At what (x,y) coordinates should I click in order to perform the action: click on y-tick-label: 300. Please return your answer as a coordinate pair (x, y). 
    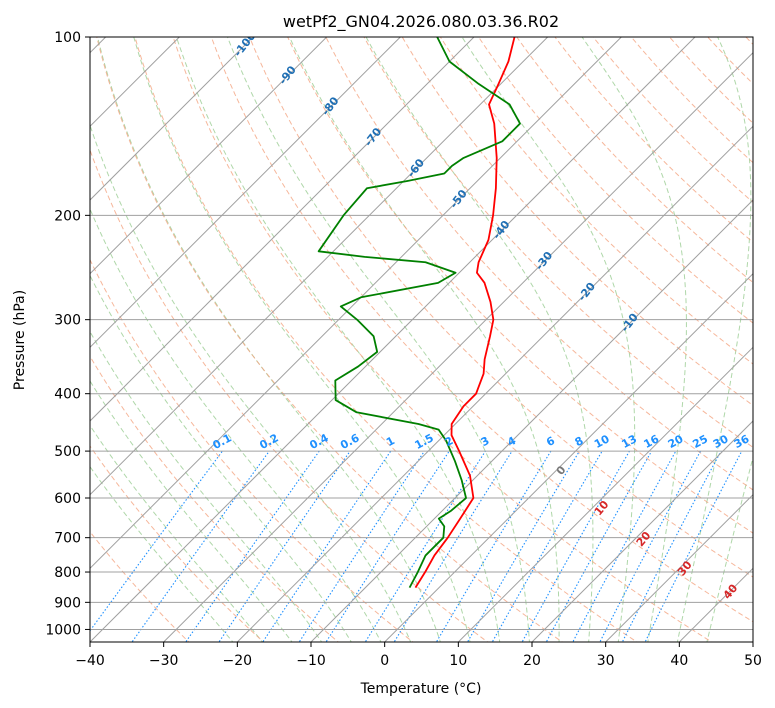
    Looking at the image, I should click on (67, 321).